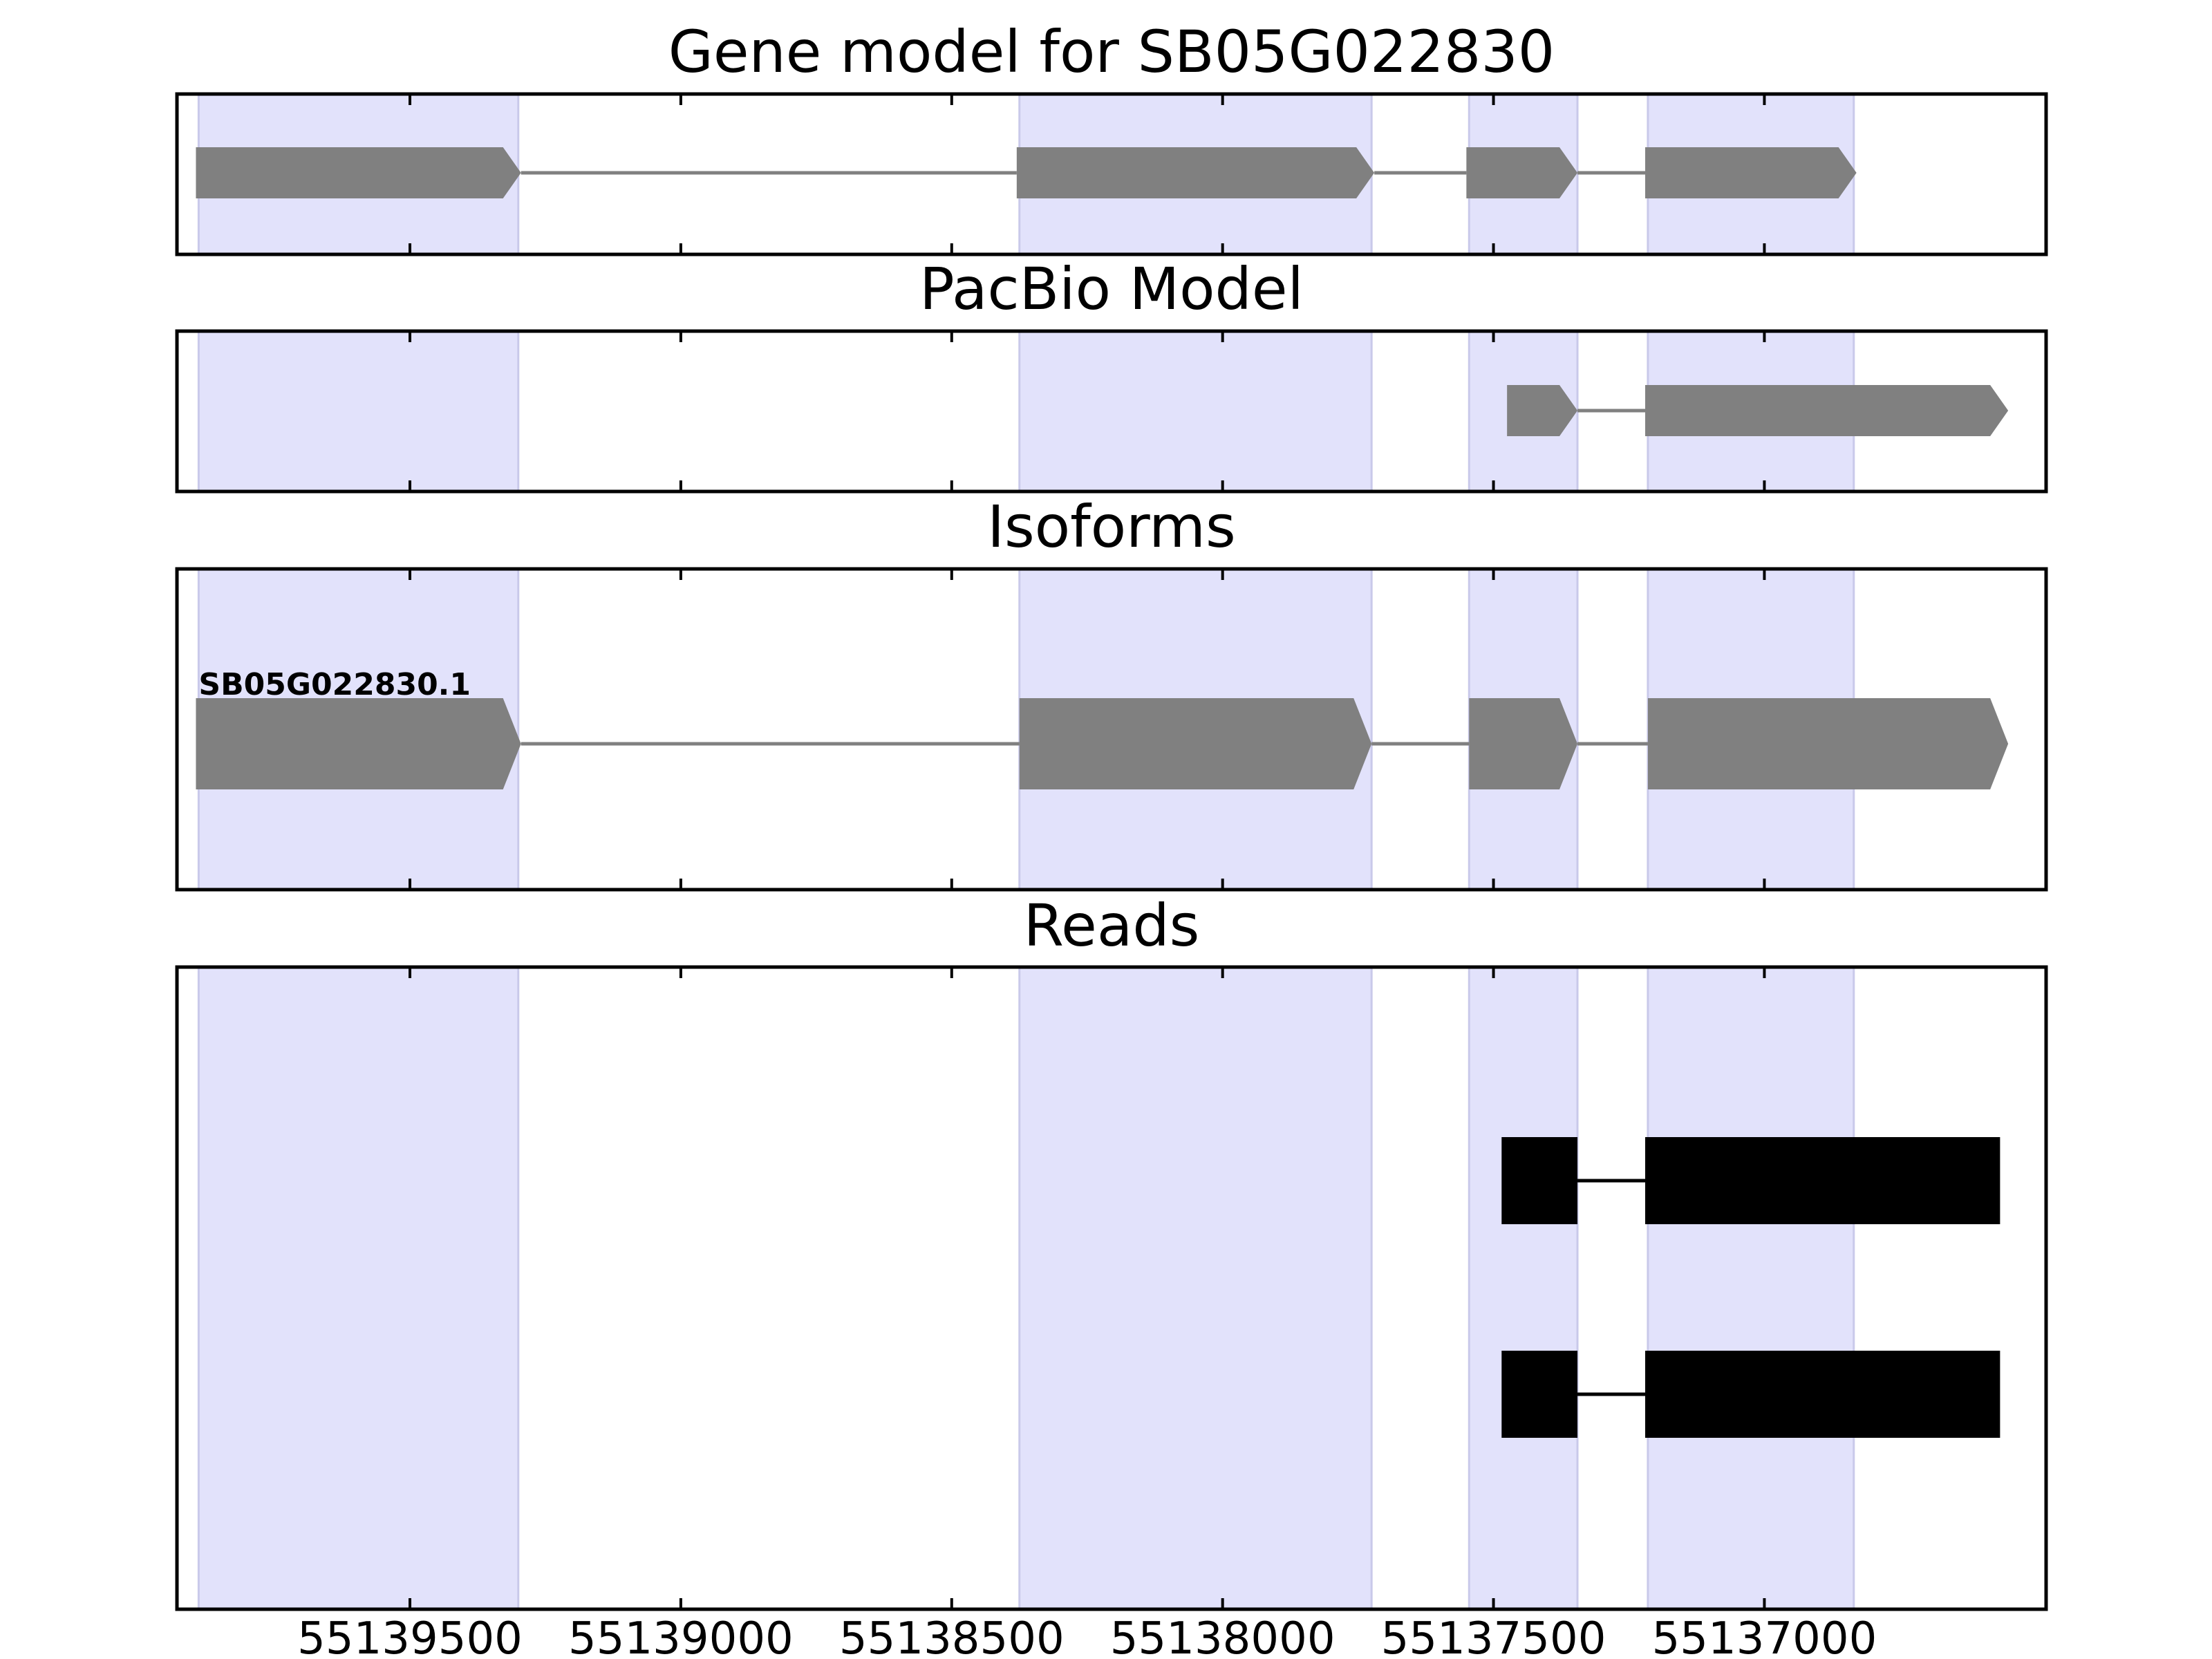 The height and width of the screenshot is (1659, 2212). What do you see at coordinates (1111, 289) in the screenshot?
I see `panel-title: PacBio Model` at bounding box center [1111, 289].